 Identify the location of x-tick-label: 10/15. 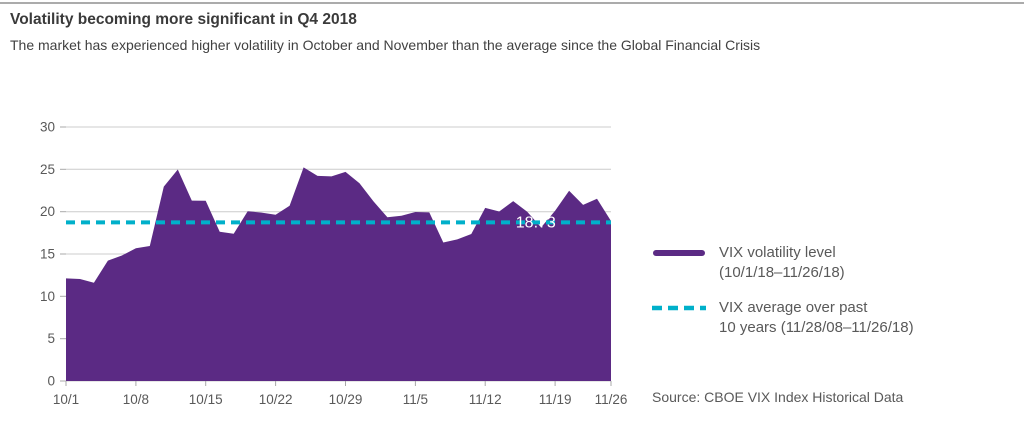
(206, 399).